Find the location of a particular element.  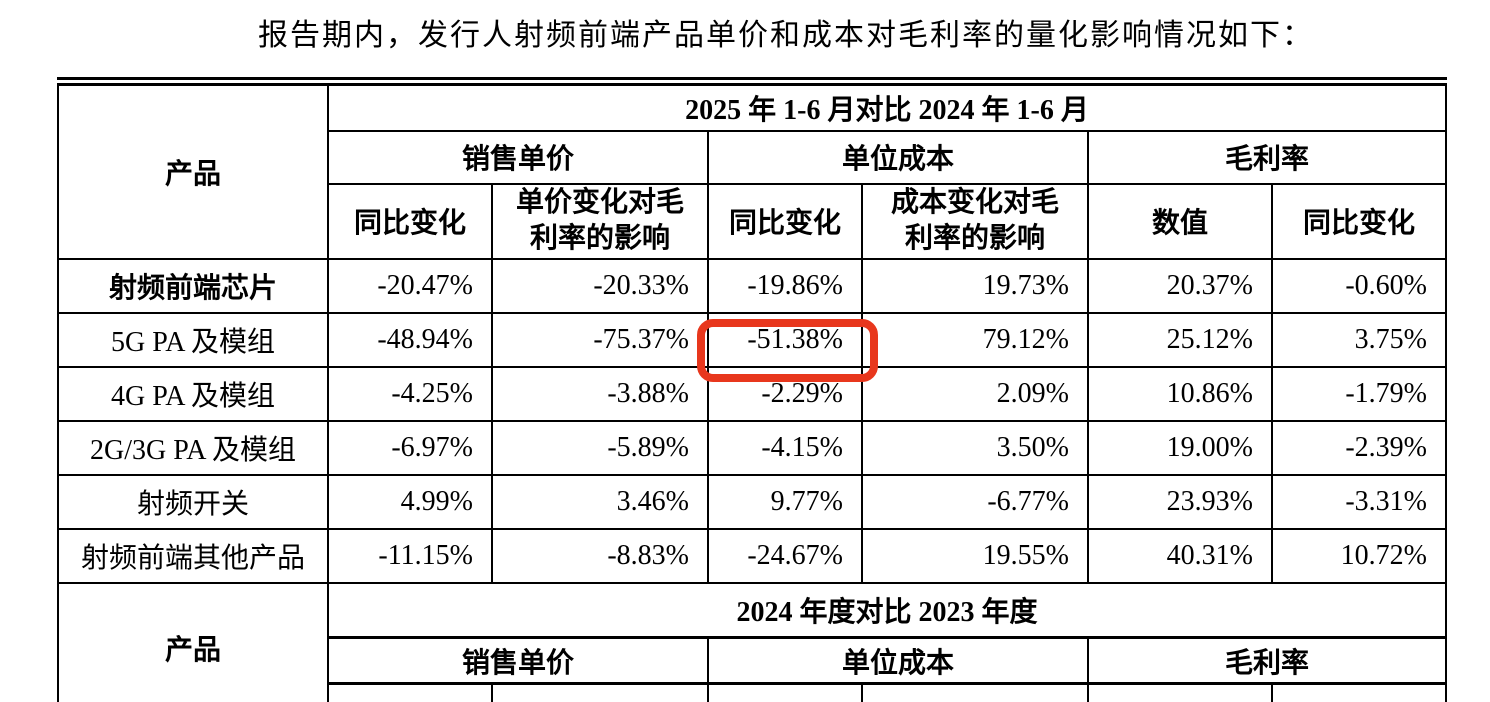

cell-value: -4.15% is located at coordinates (785, 447).